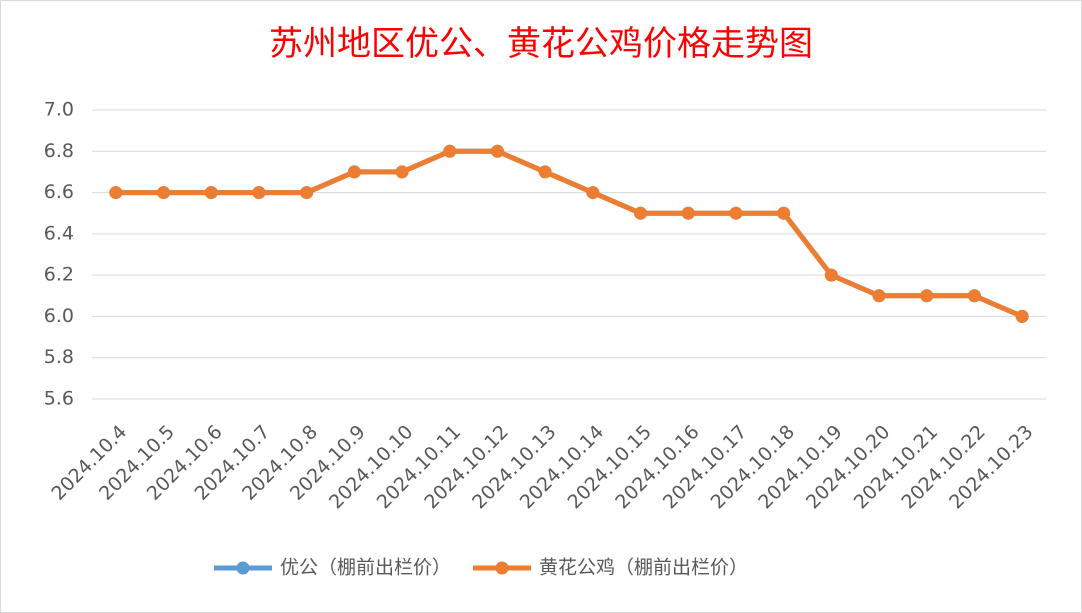 The image size is (1082, 613). I want to click on legend-label: 优公（棚前出栏价）, so click(365, 568).